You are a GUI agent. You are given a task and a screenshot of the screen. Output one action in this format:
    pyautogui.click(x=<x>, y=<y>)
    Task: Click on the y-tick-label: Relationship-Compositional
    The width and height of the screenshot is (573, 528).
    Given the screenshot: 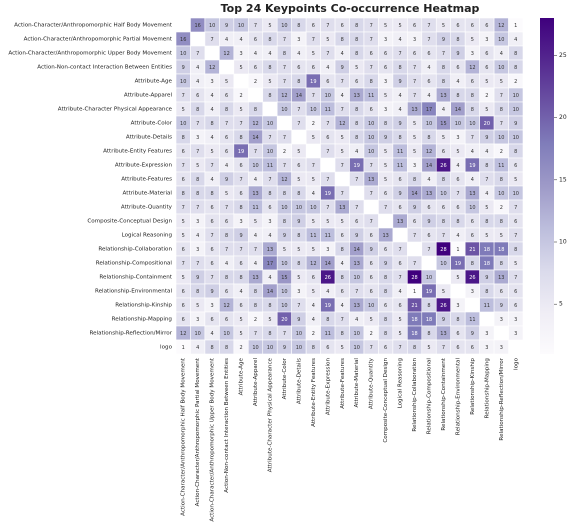 What is the action you would take?
    pyautogui.click(x=134, y=264)
    